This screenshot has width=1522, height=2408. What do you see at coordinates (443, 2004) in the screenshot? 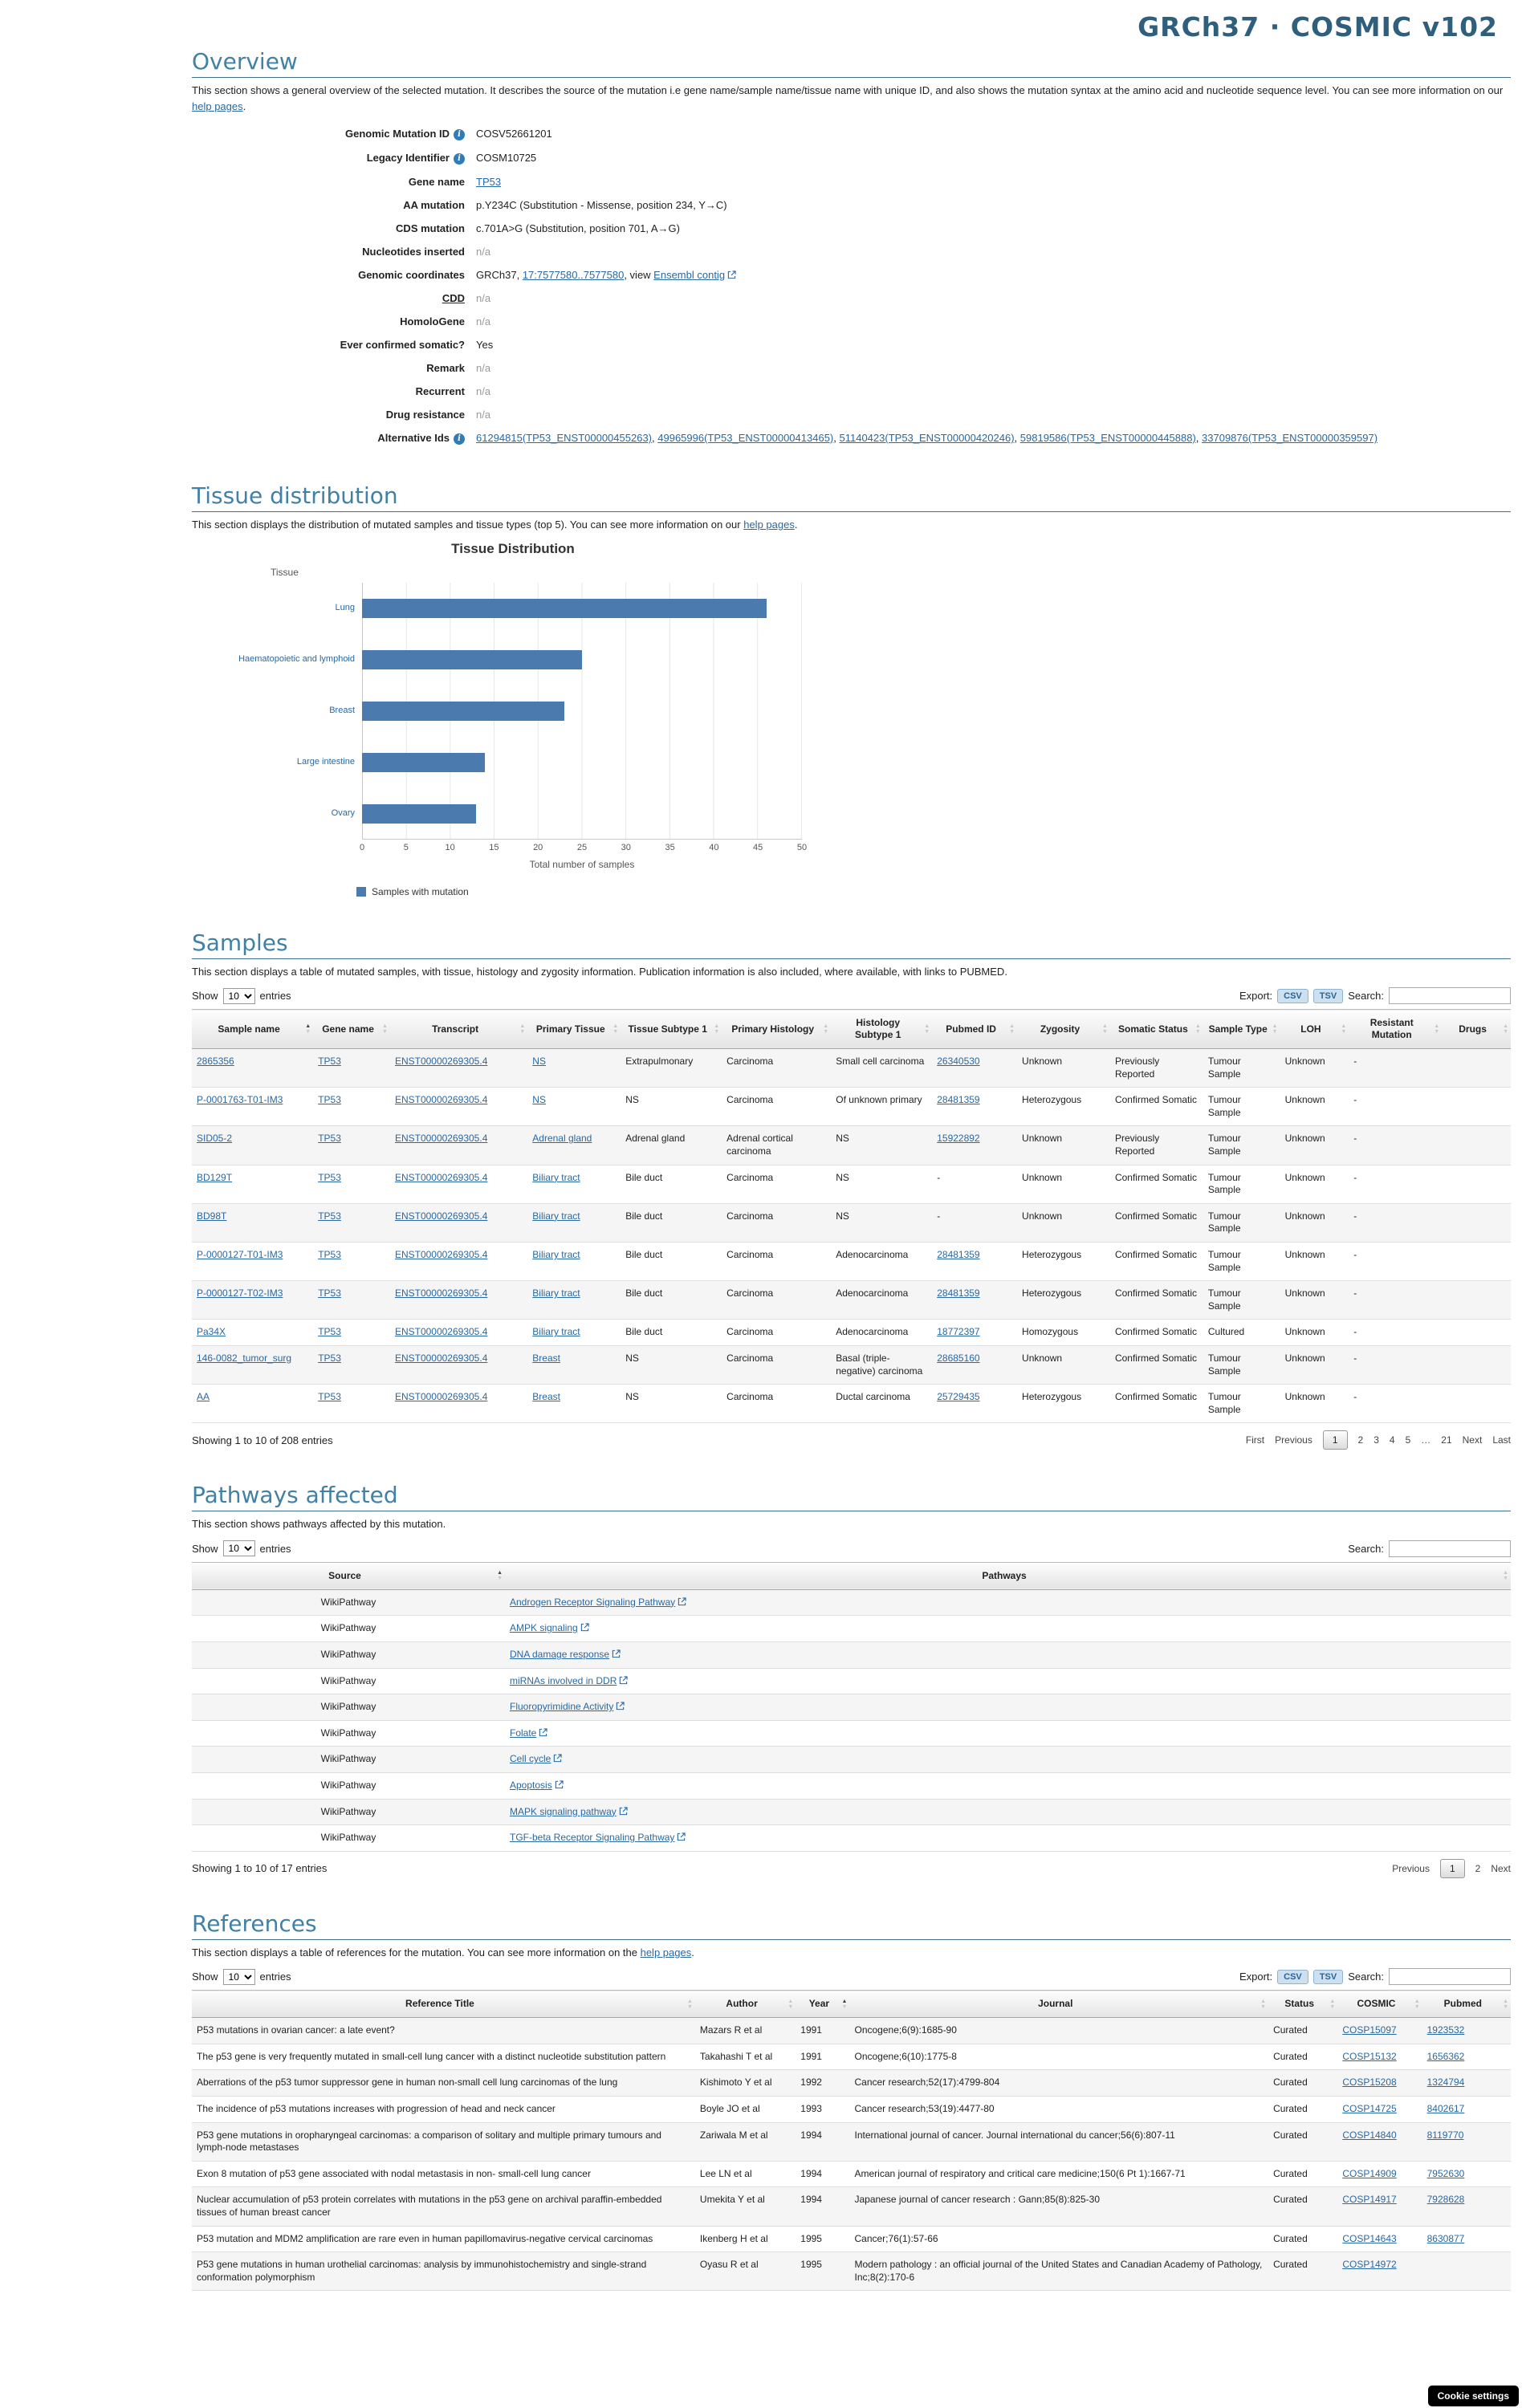
I see `column-header: Reference Title ▲ ▼` at bounding box center [443, 2004].